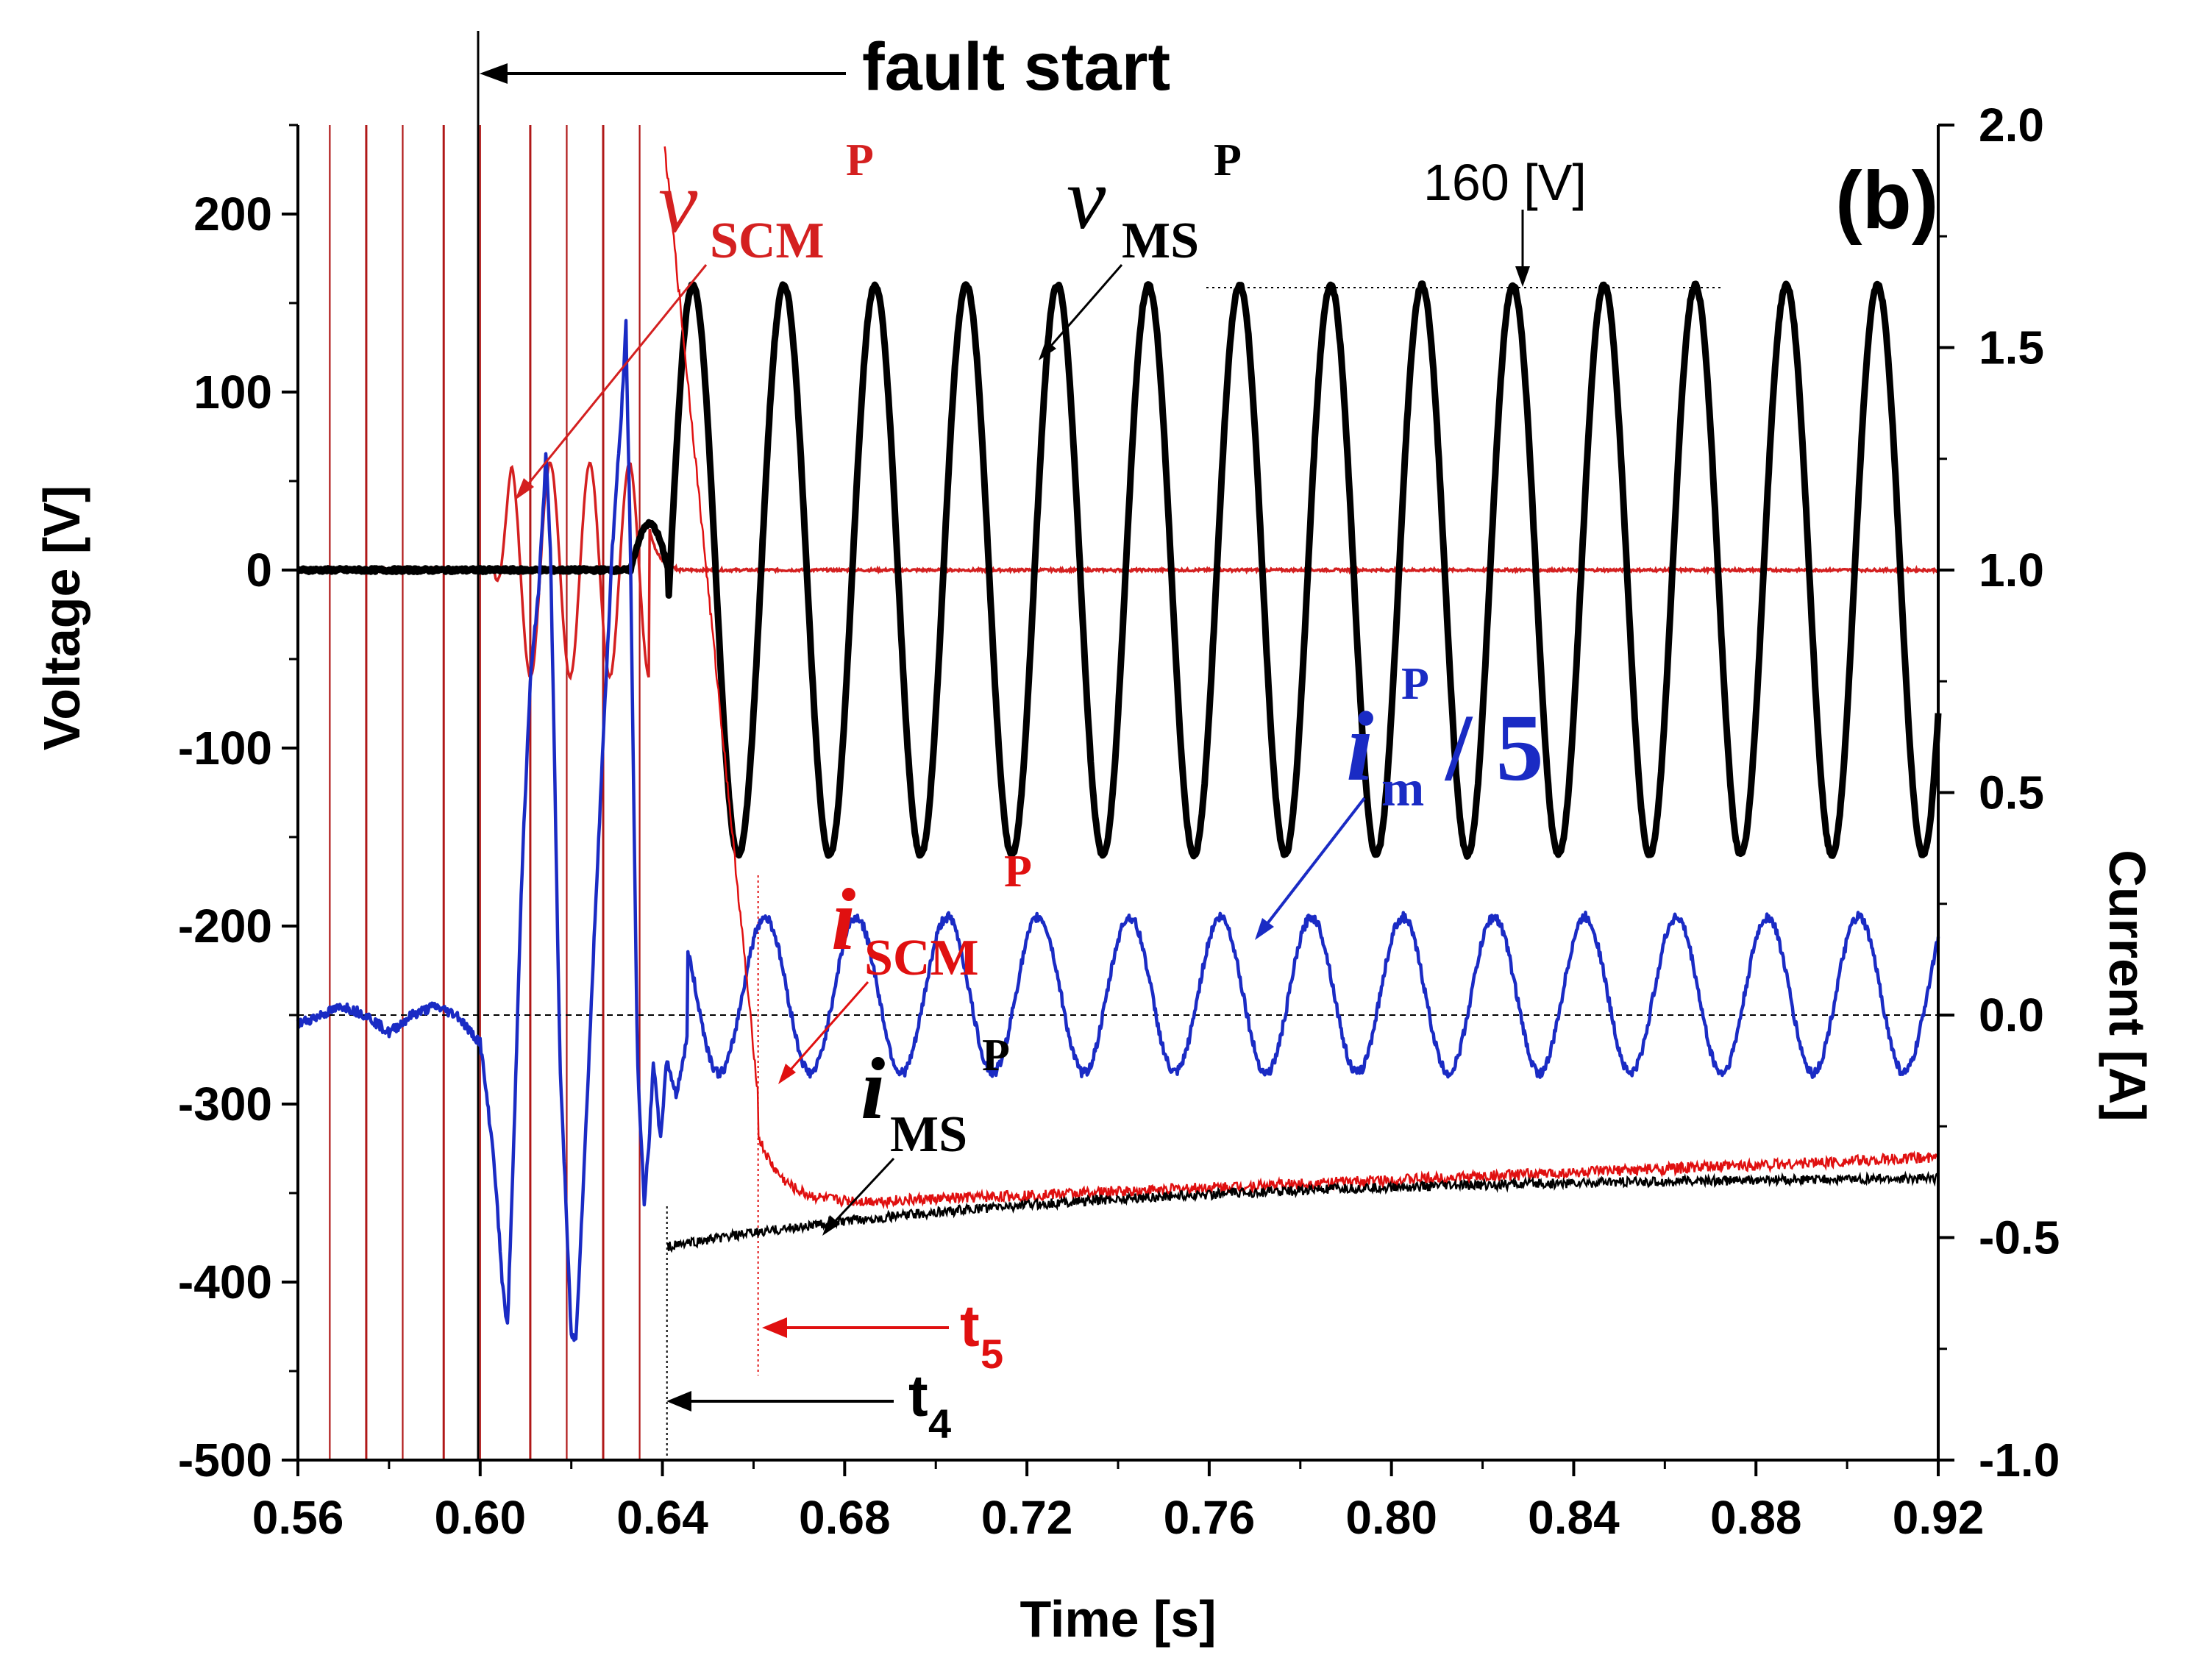  I want to click on t5-arrowhead, so click(774, 1327).